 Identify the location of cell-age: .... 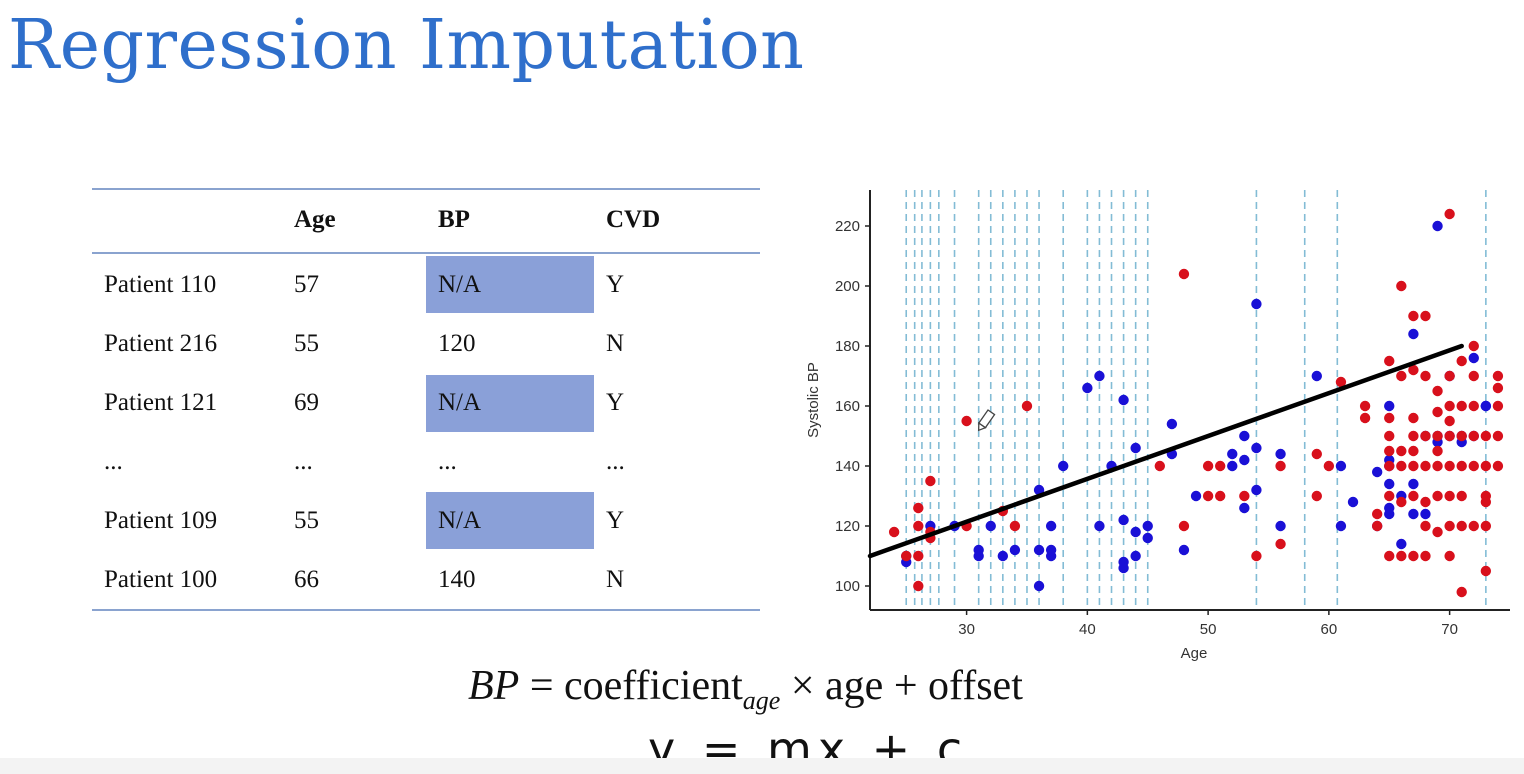
(303, 461).